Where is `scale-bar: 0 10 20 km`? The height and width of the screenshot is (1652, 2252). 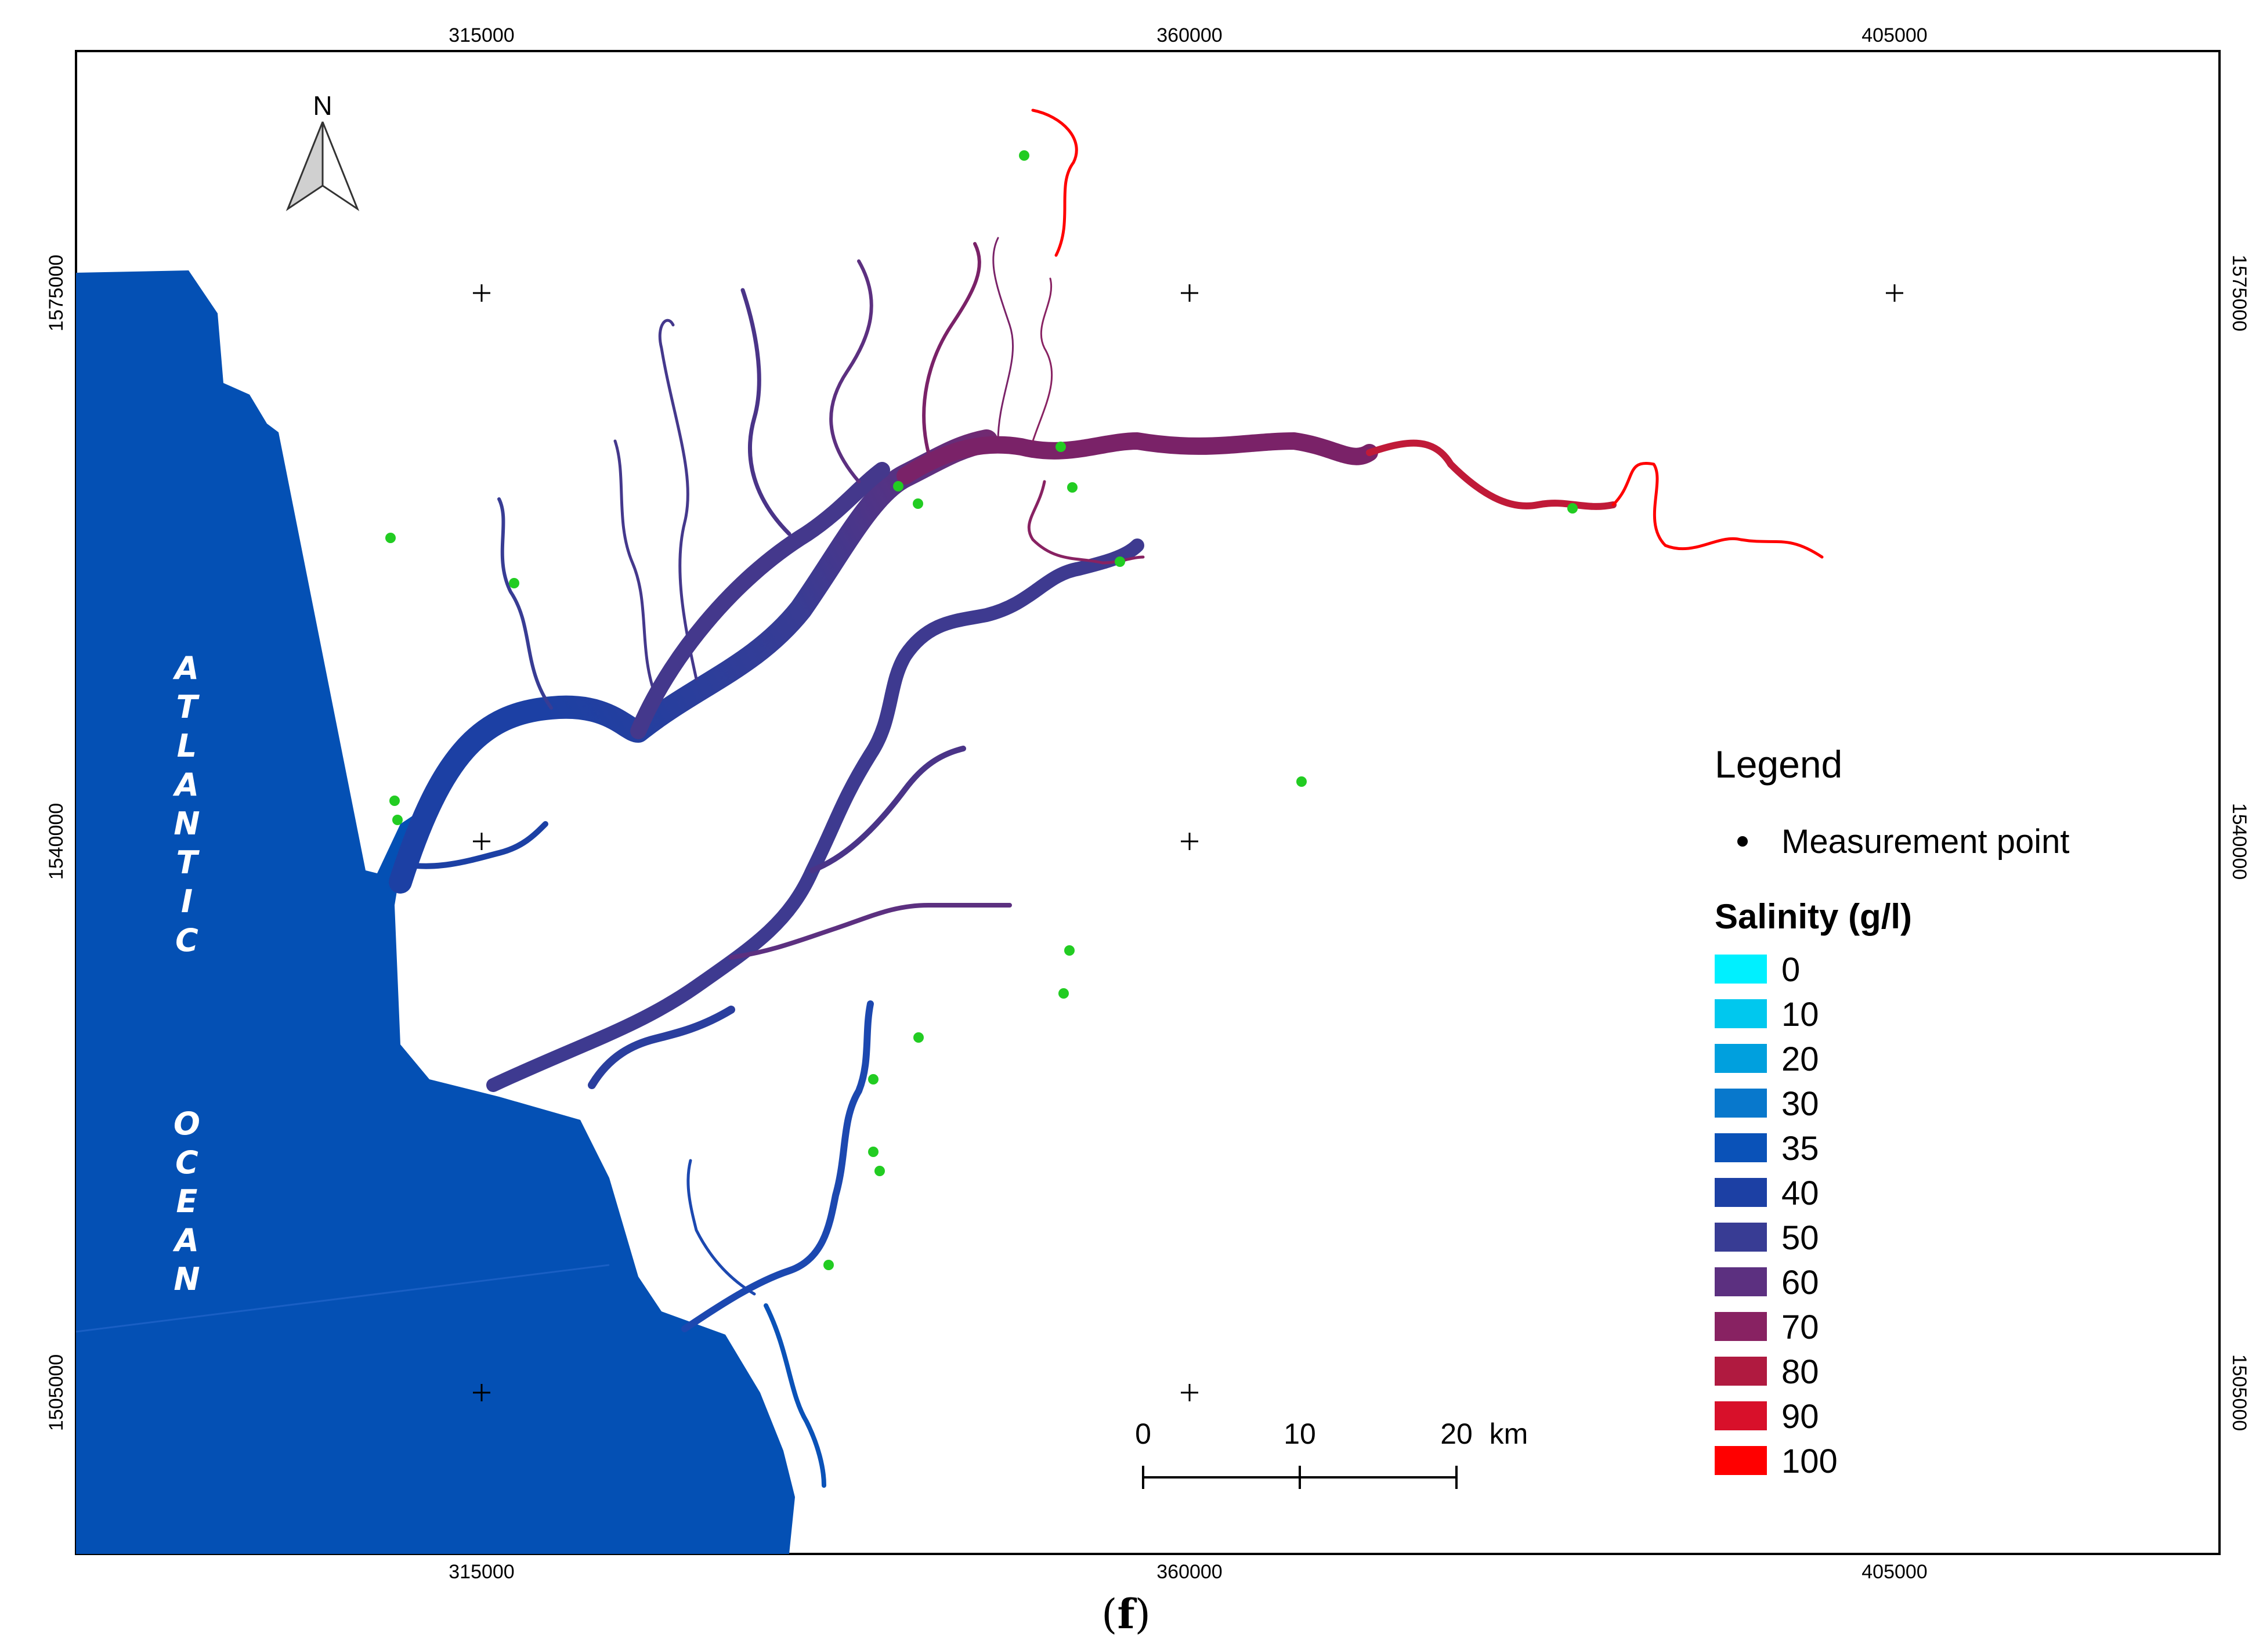
scale-bar: 0 10 20 km is located at coordinates (1332, 1453).